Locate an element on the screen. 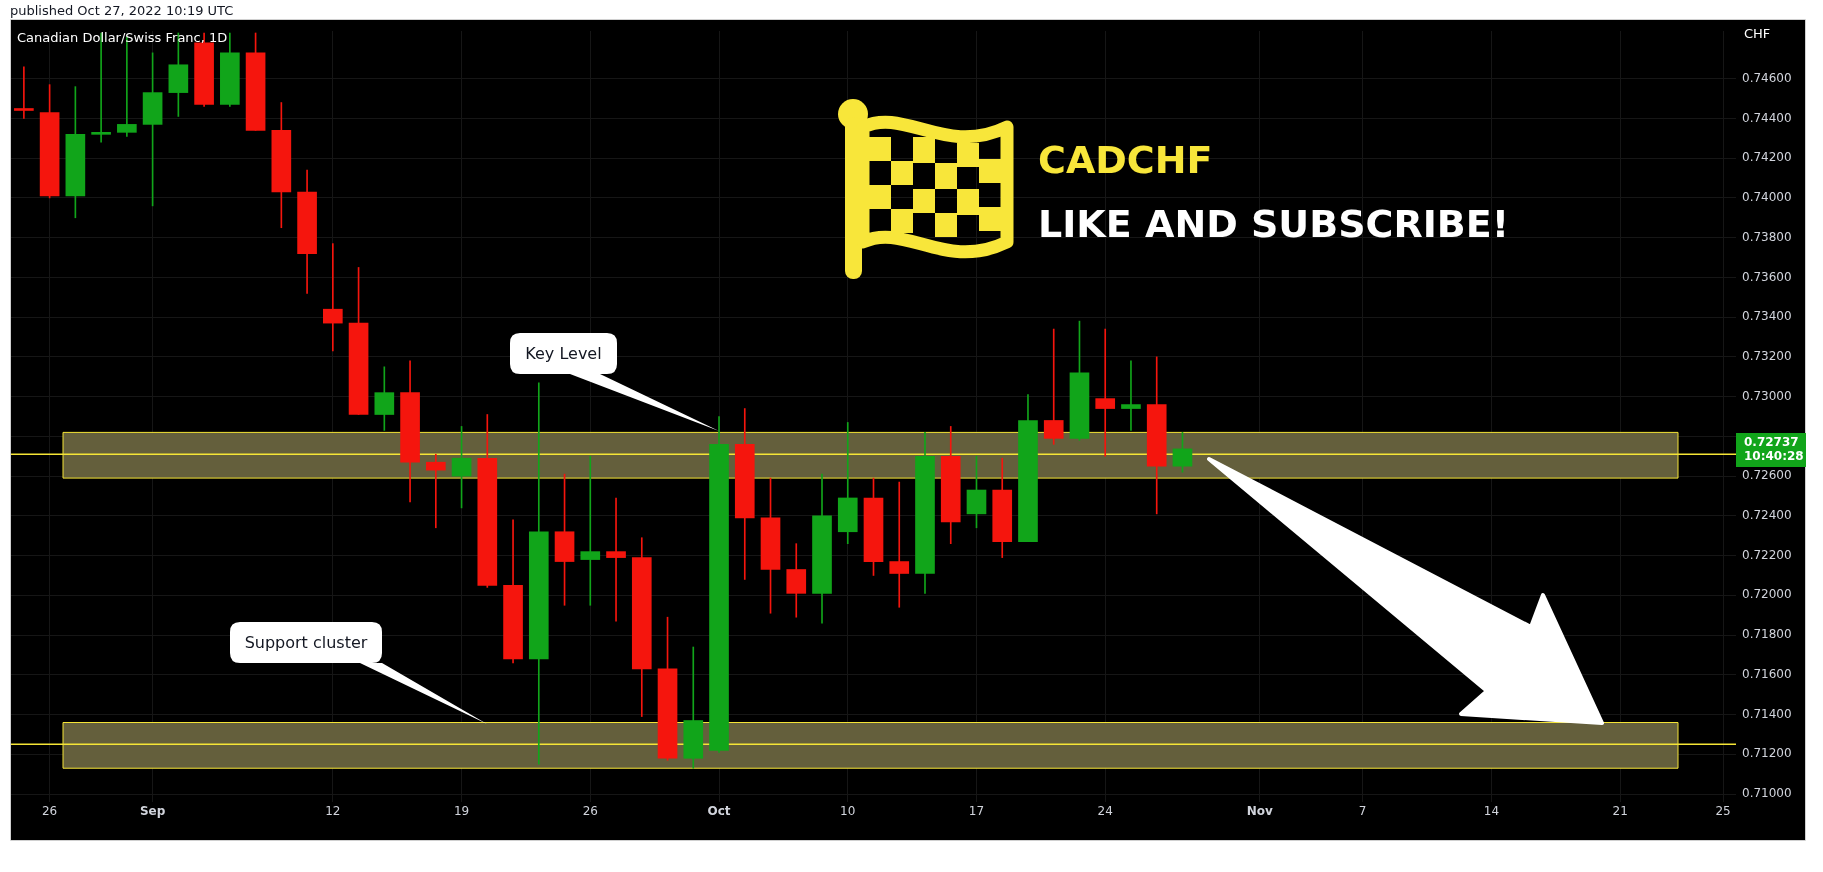 The height and width of the screenshot is (872, 1823). annotation: CADCHF is located at coordinates (1126, 160).